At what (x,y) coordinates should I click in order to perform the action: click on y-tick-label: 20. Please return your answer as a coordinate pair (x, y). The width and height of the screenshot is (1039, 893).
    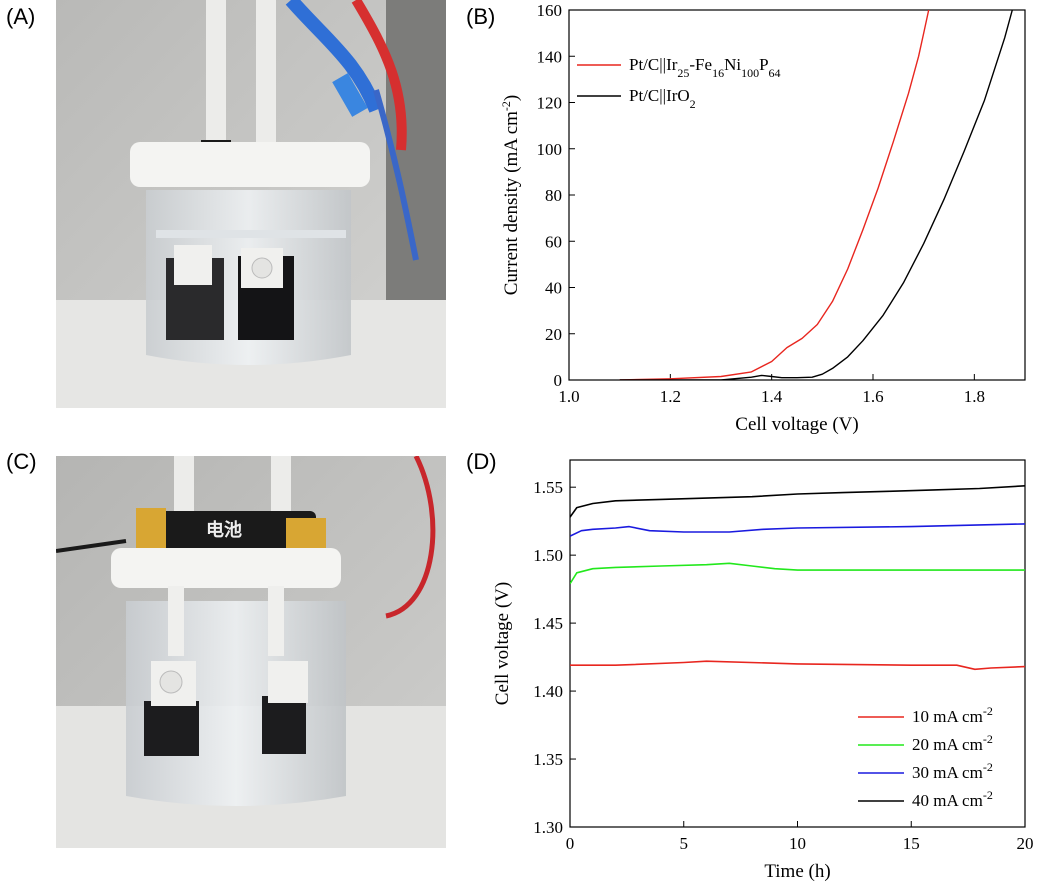
    Looking at the image, I should click on (553, 334).